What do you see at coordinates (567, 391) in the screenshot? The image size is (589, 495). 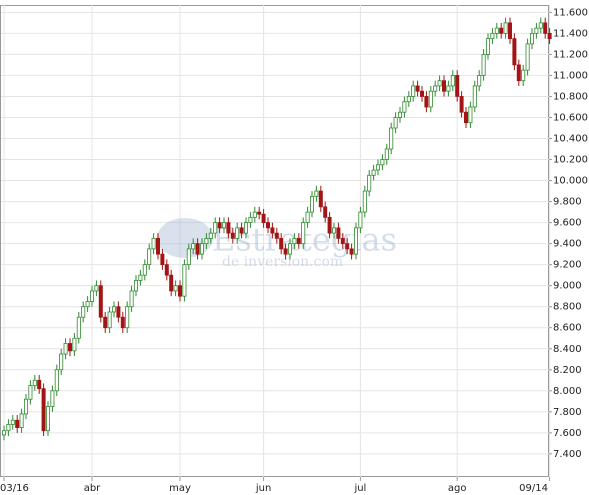 I see `y-tick-label: 8.000` at bounding box center [567, 391].